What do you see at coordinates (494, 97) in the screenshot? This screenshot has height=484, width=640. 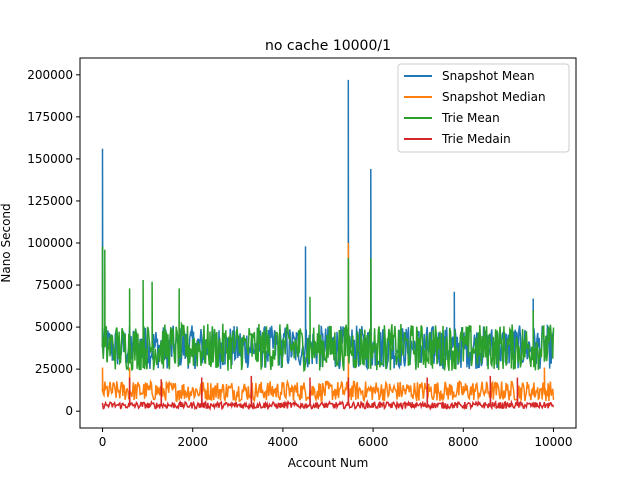 I see `legend-label: Snapshot Median` at bounding box center [494, 97].